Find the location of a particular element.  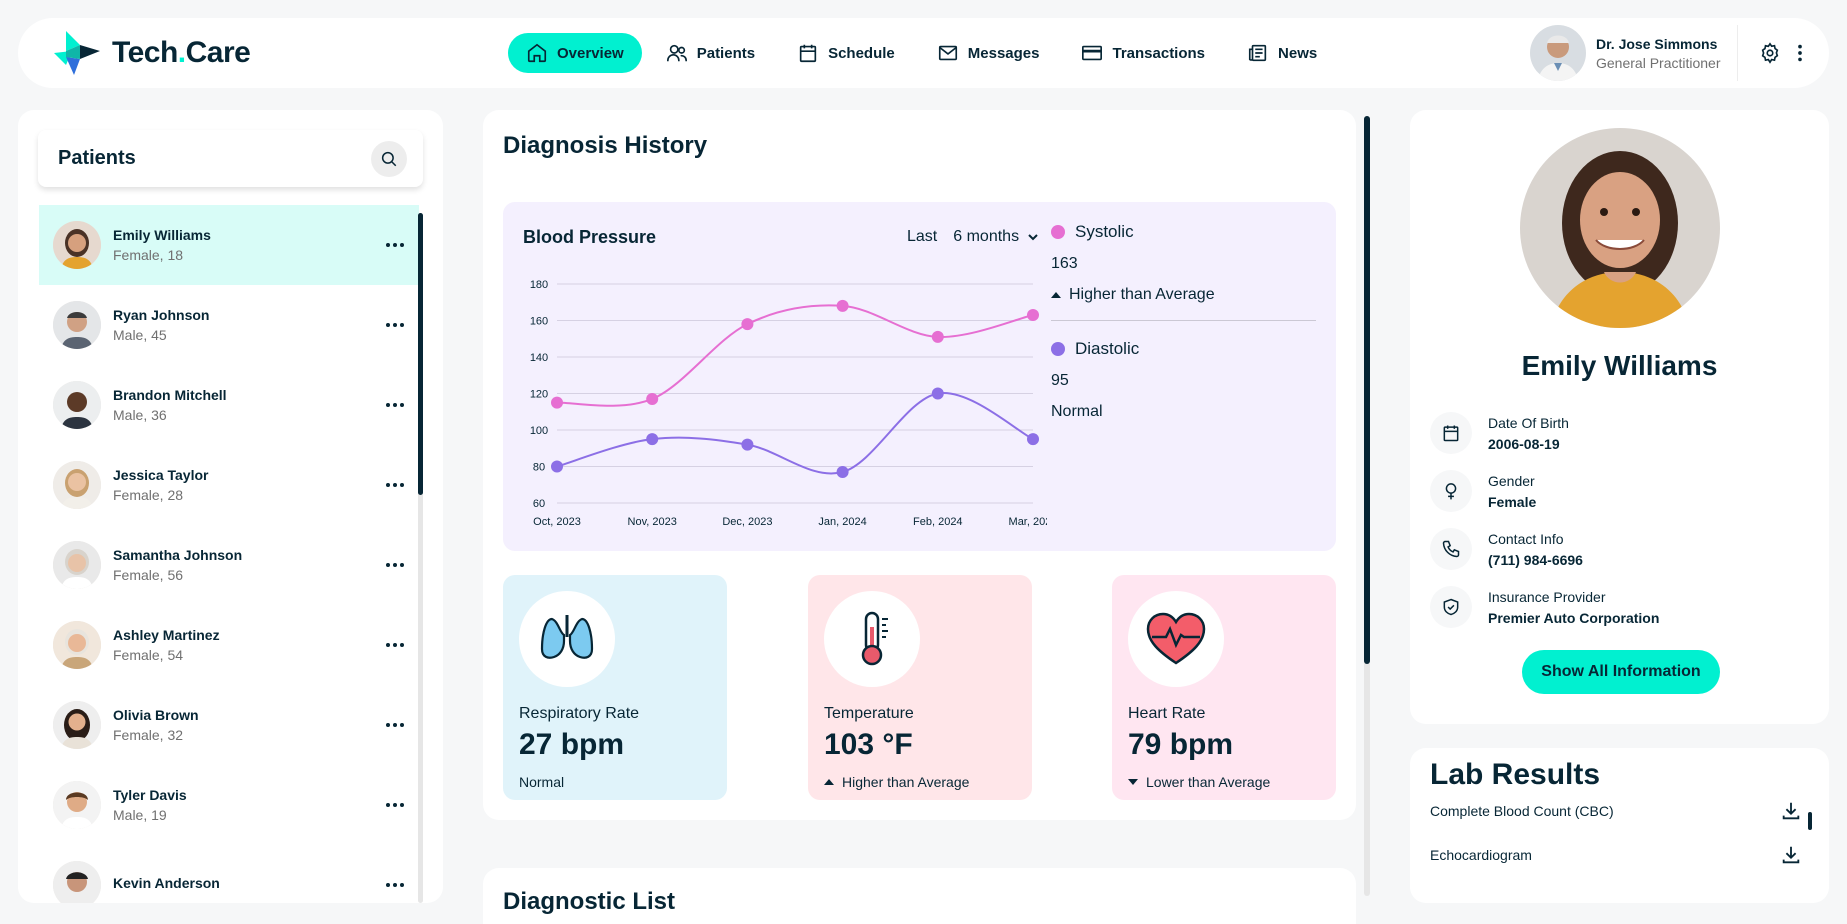

heart-rate-card: Heart Rate 79 bpm Lower than Average is located at coordinates (1224, 687).